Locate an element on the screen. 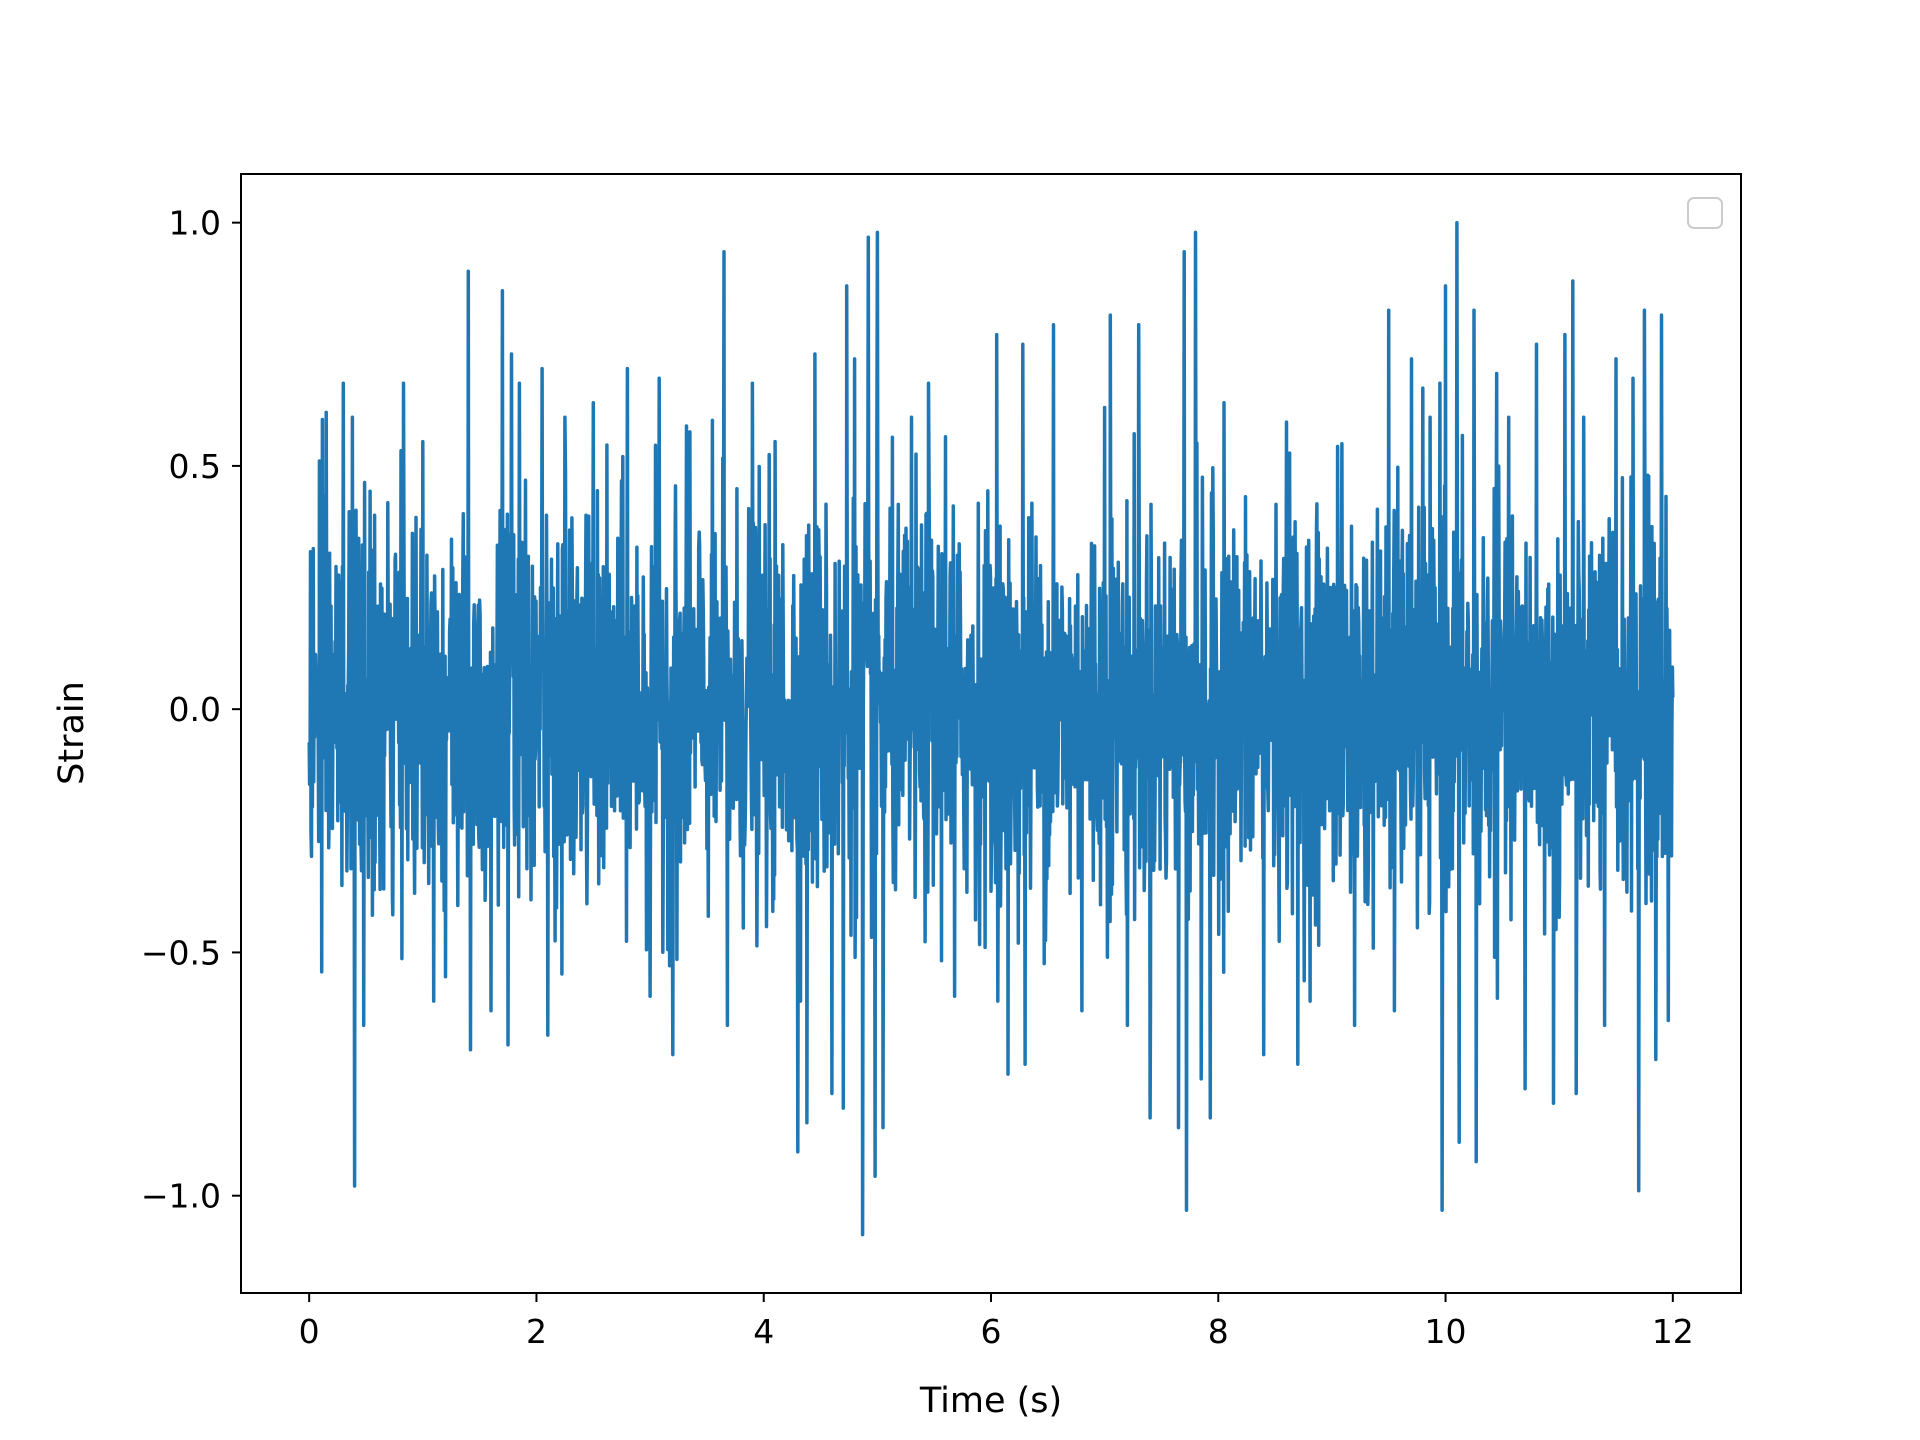 Image resolution: width=1920 pixels, height=1440 pixels. x-tick-label: 12 is located at coordinates (1673, 1331).